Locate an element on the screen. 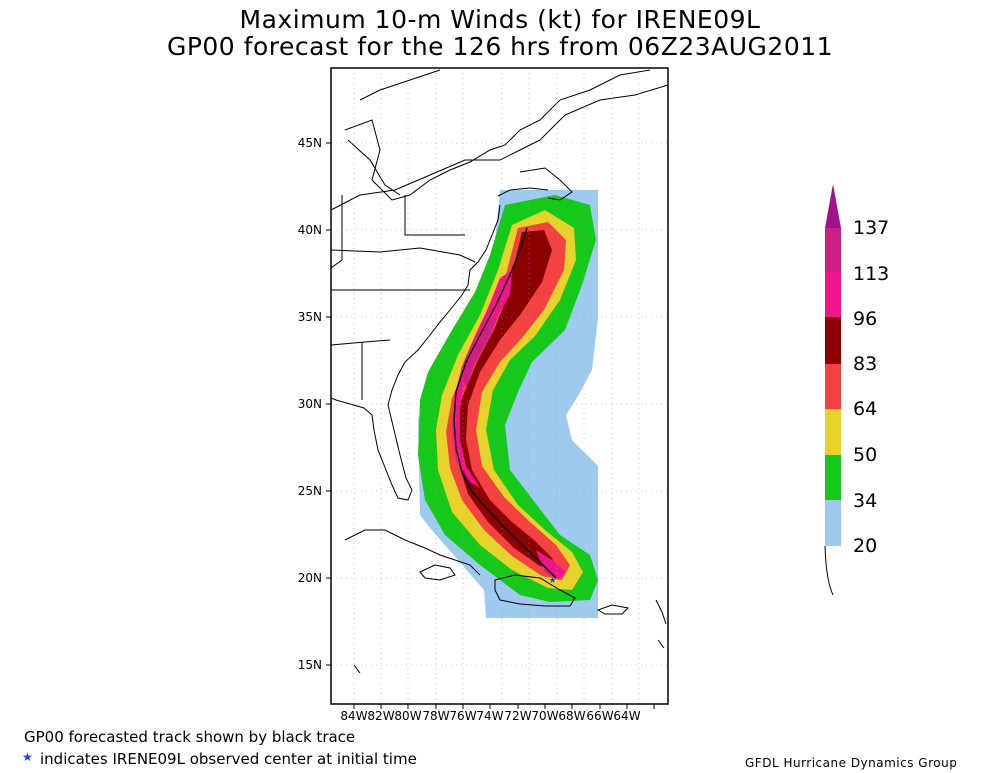 Image resolution: width=1000 pixels, height=773 pixels. lat-label-35N: 35N is located at coordinates (309, 317).